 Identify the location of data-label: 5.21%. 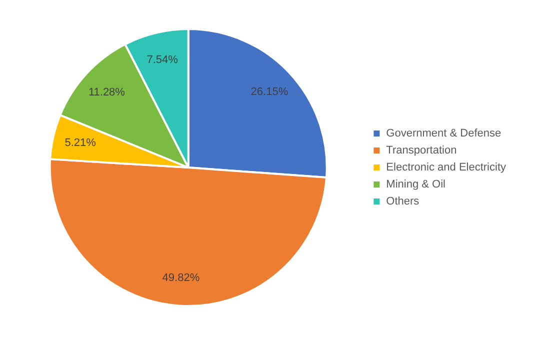
(80, 142).